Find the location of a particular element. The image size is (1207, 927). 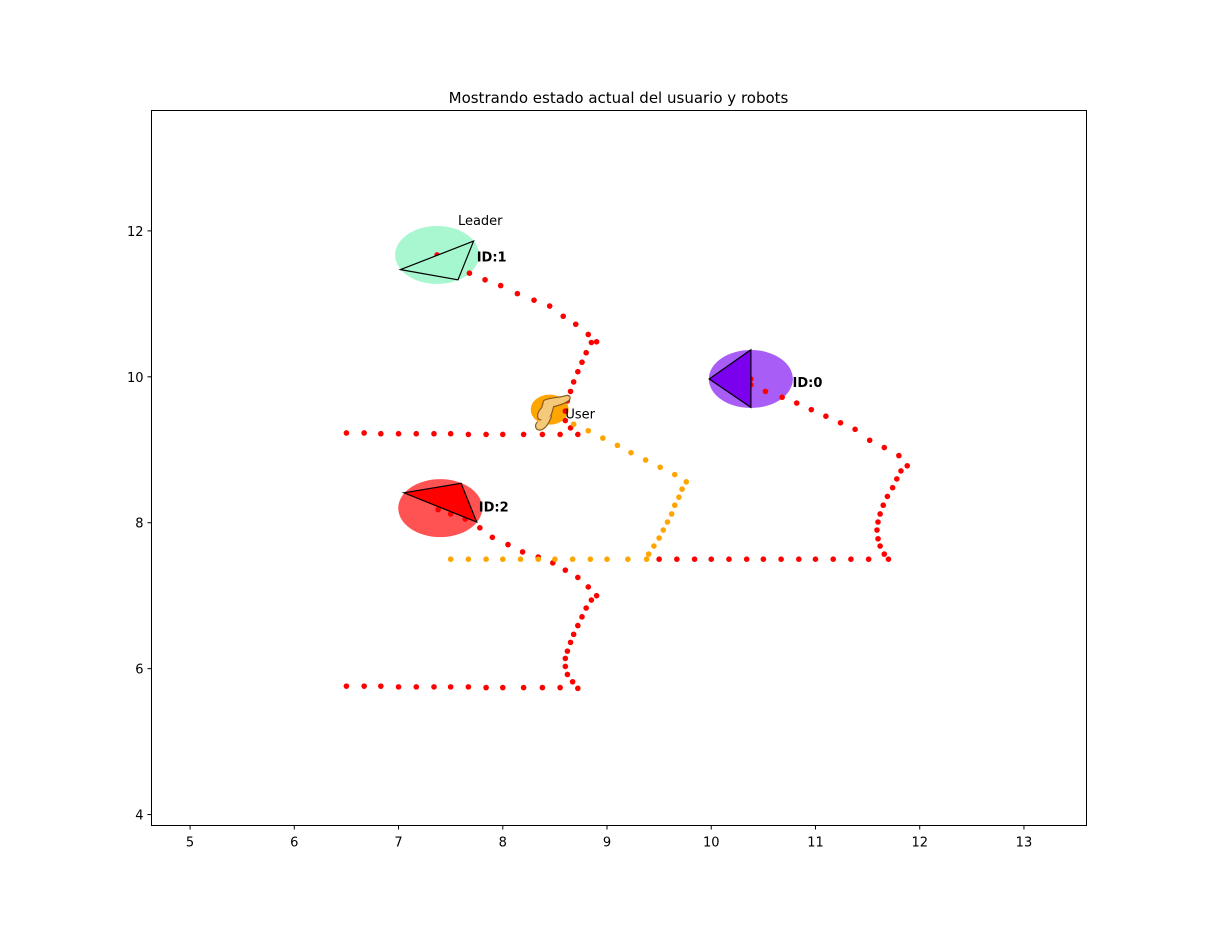

x-tick-label: 9 is located at coordinates (607, 843).